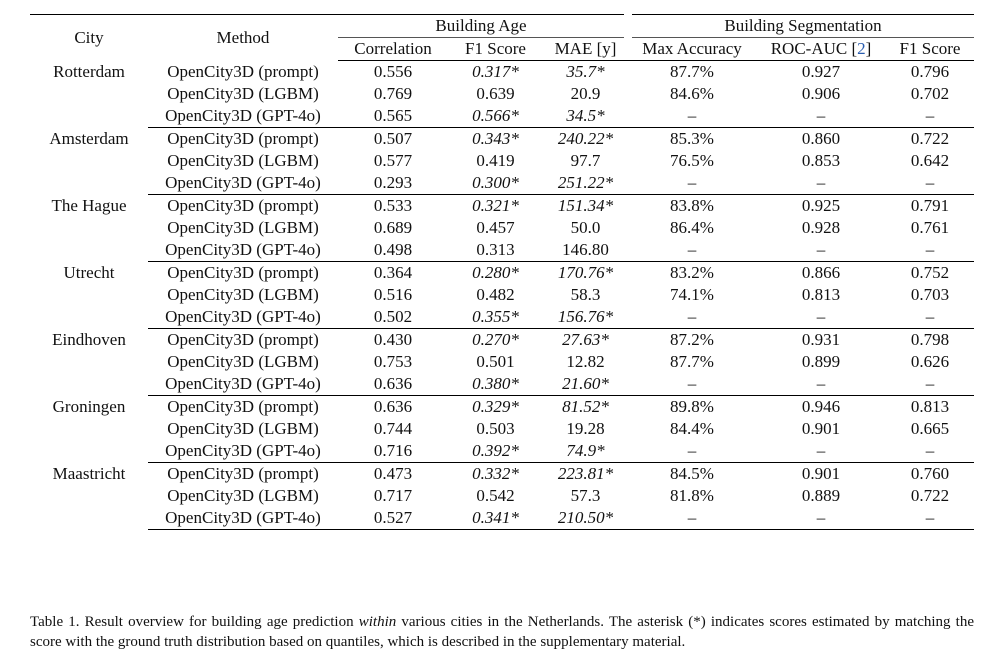 The width and height of the screenshot is (1000, 667). Describe the element at coordinates (495, 294) in the screenshot. I see `cell-f1: 0.482` at that location.